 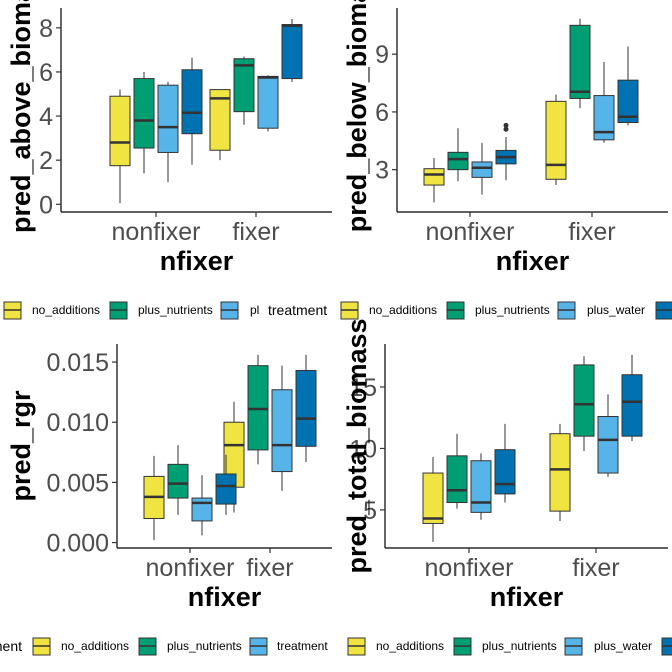 I want to click on y-axis-title: pred_total_biomass, so click(x=357, y=445).